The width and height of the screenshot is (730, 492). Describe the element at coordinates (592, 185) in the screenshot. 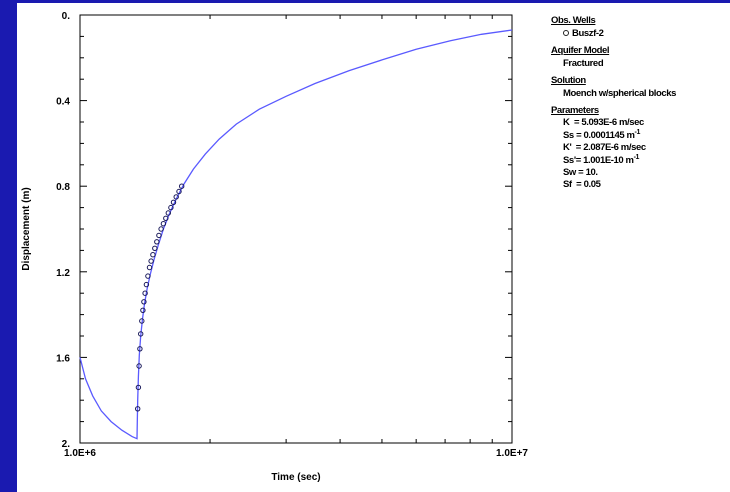

I see `parameter-value: 0.05` at that location.